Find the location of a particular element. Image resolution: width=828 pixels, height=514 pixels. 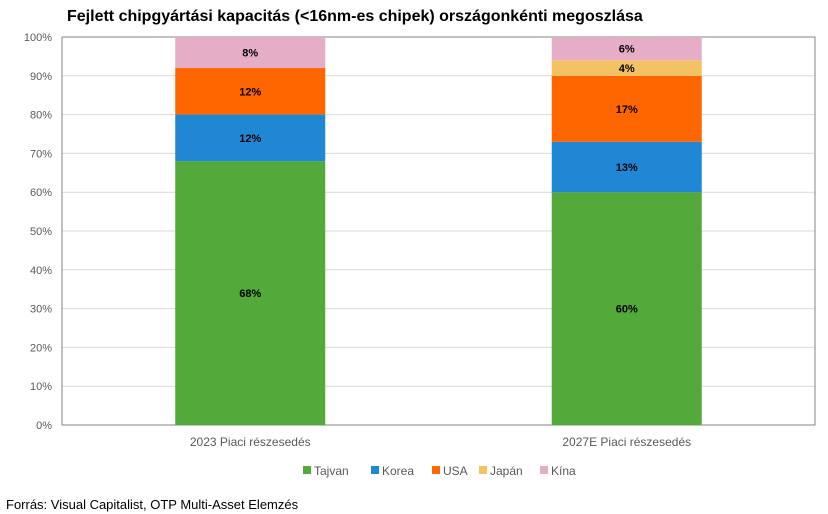

y-tick-label: 40% is located at coordinates (41, 271).